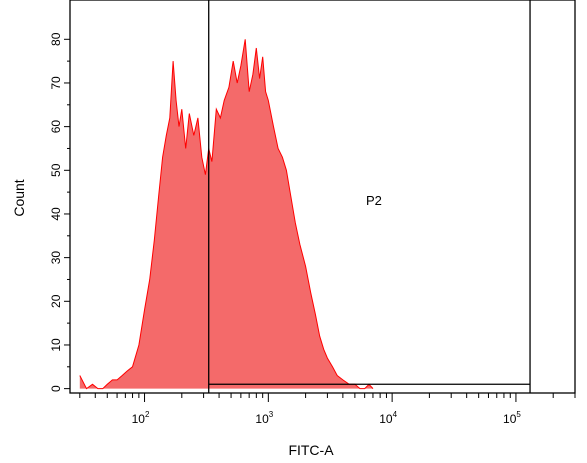 This screenshot has width=587, height=463. What do you see at coordinates (56, 388) in the screenshot?
I see `y-tick-label: 0` at bounding box center [56, 388].